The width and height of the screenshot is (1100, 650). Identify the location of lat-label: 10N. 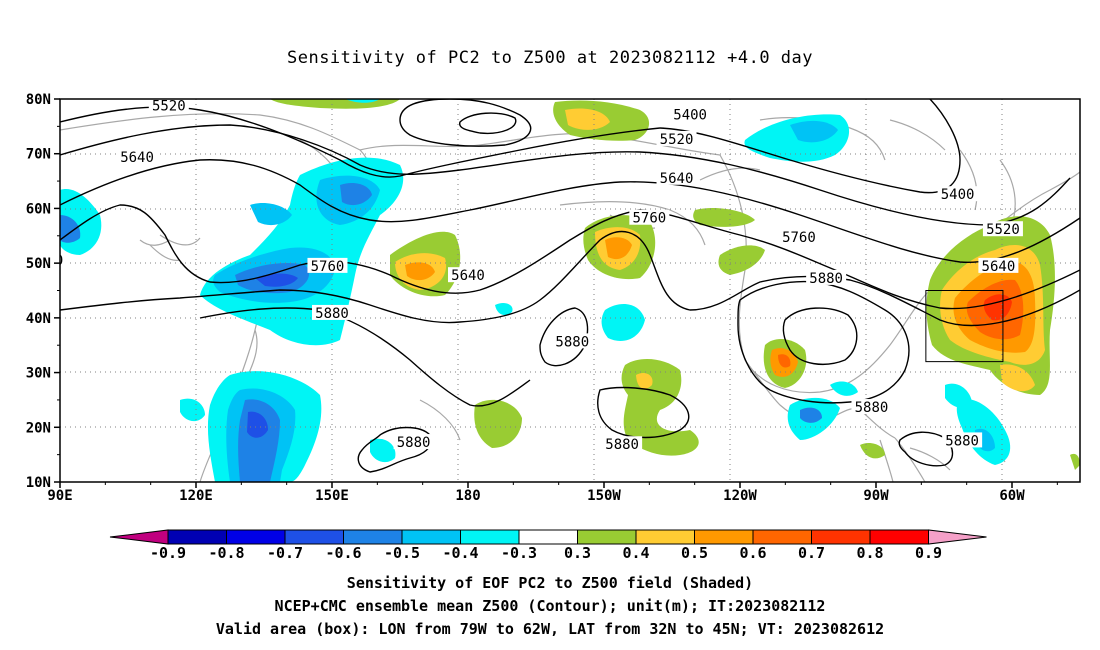
(38, 483).